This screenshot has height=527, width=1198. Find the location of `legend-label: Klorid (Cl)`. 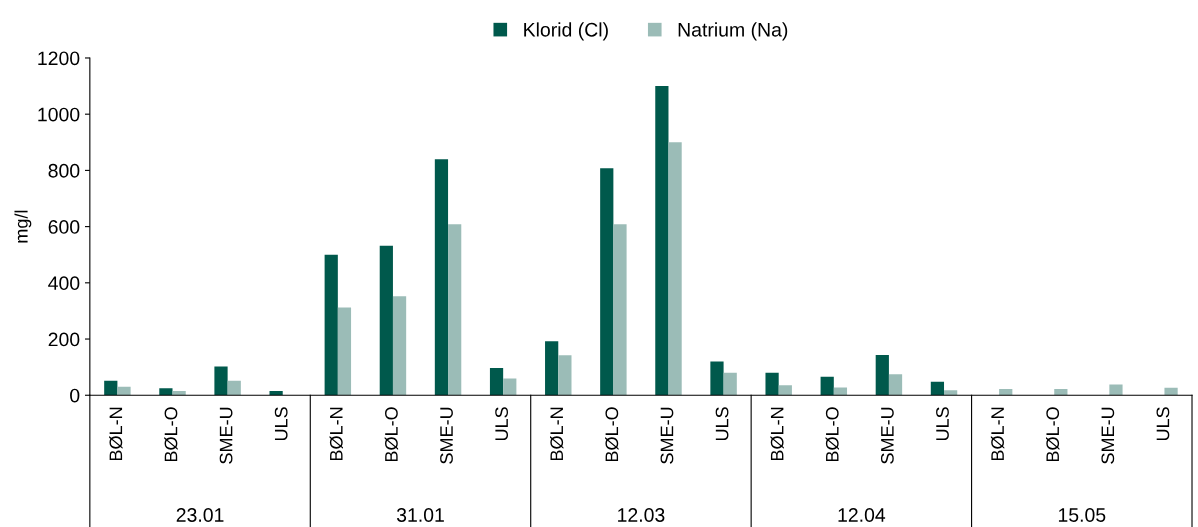

legend-label: Klorid (Cl) is located at coordinates (566, 31).